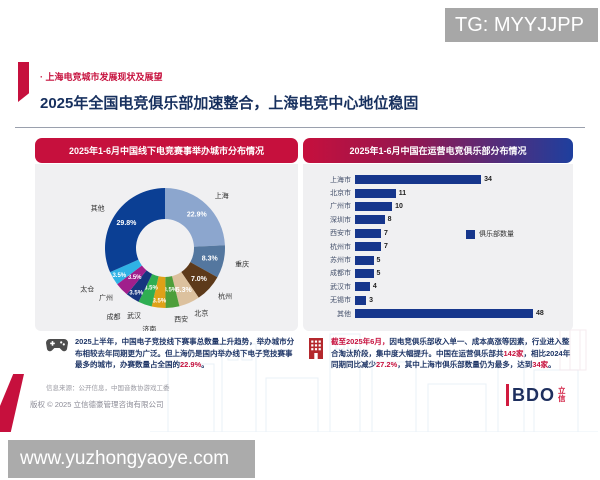 This screenshot has height=480, width=600. What do you see at coordinates (340, 234) in the screenshot?
I see `bar-category-label: 西安市` at bounding box center [340, 234].